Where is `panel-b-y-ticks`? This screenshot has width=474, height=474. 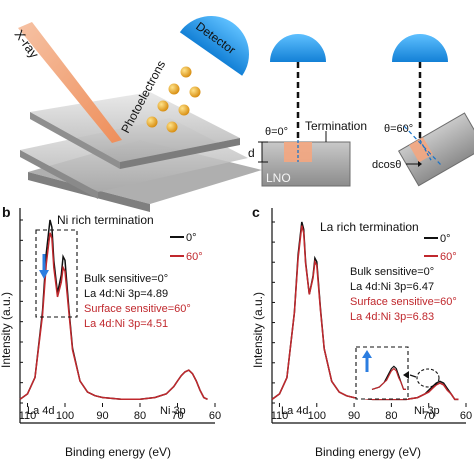 panel-b-y-ticks is located at coordinates (21, 311).